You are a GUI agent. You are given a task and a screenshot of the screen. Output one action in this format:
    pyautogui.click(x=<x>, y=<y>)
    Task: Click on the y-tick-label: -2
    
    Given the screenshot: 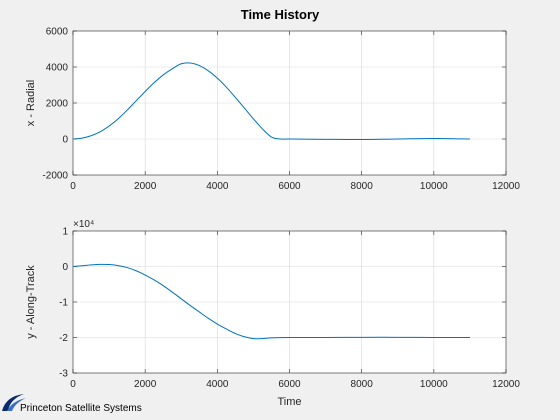 What is the action you would take?
    pyautogui.click(x=63, y=338)
    